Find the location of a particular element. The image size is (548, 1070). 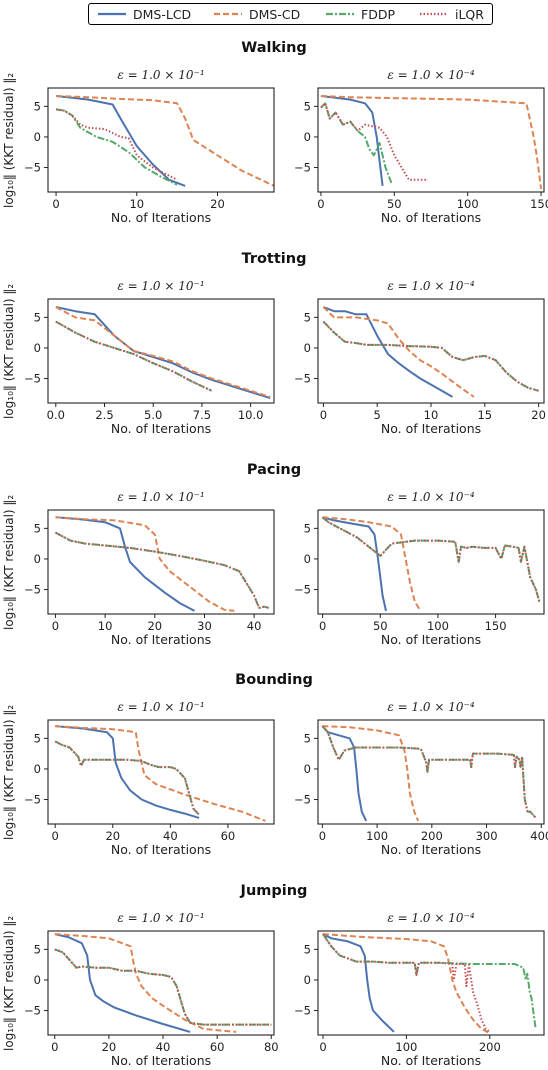

panel-trotting-eps4: 0 5 10 15 20 5 0 −5 is located at coordinates (420, 360).